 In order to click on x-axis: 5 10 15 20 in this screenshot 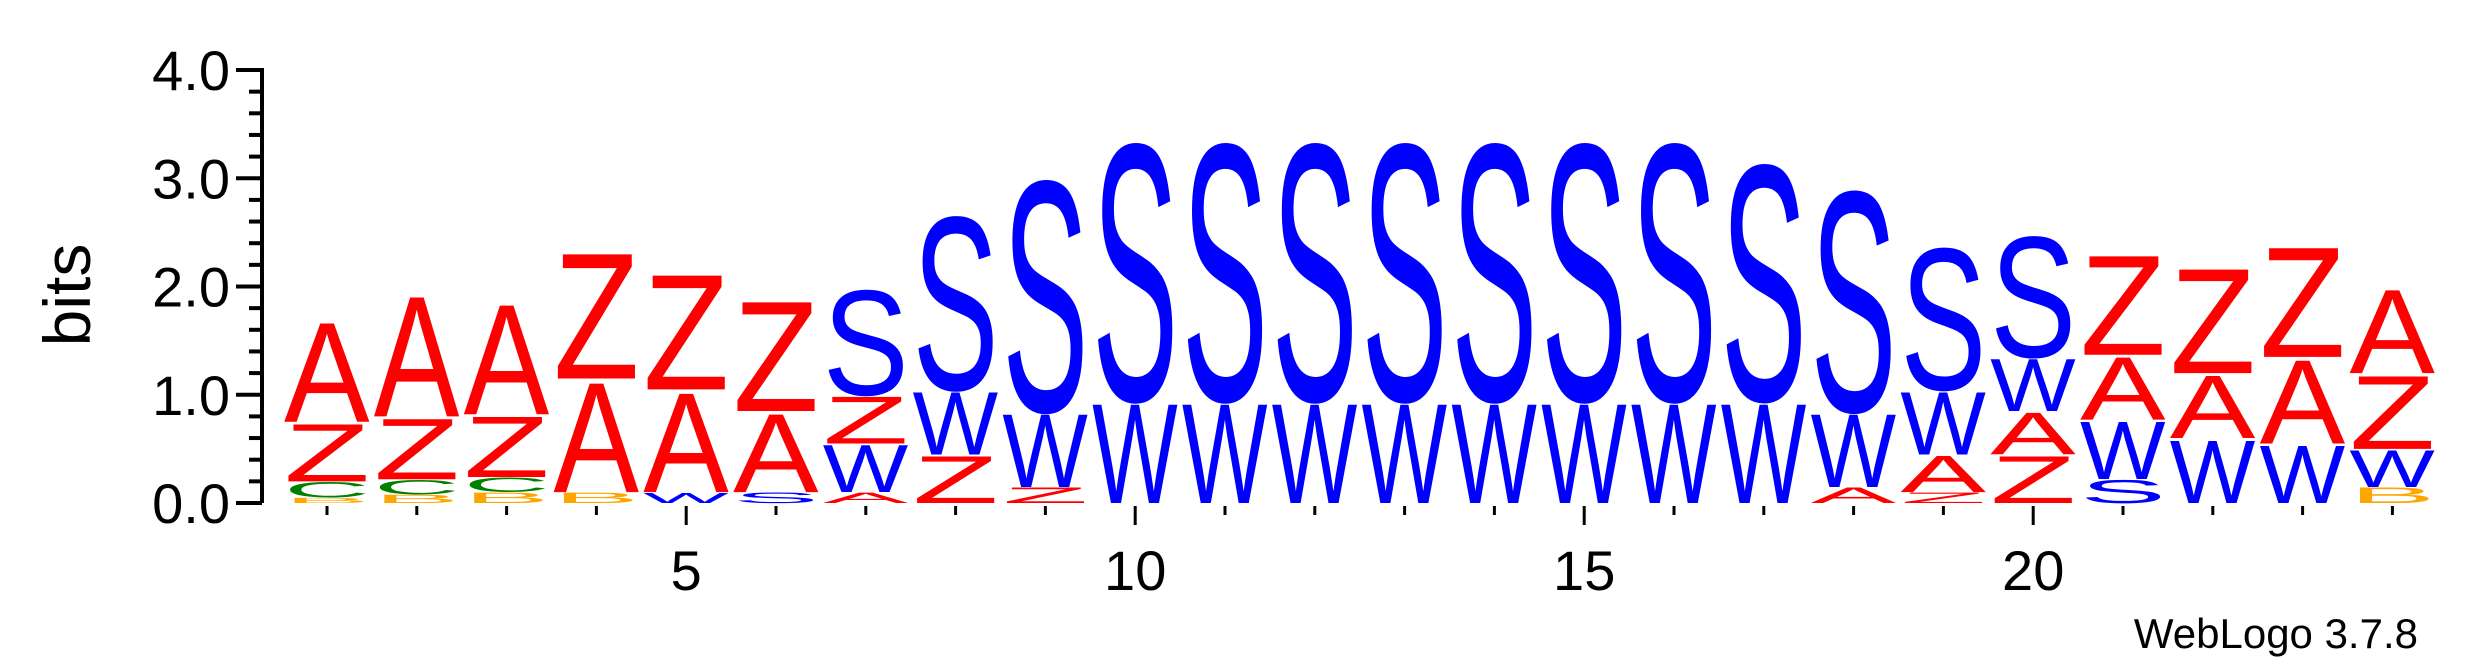, I will do `click(1359, 554)`.